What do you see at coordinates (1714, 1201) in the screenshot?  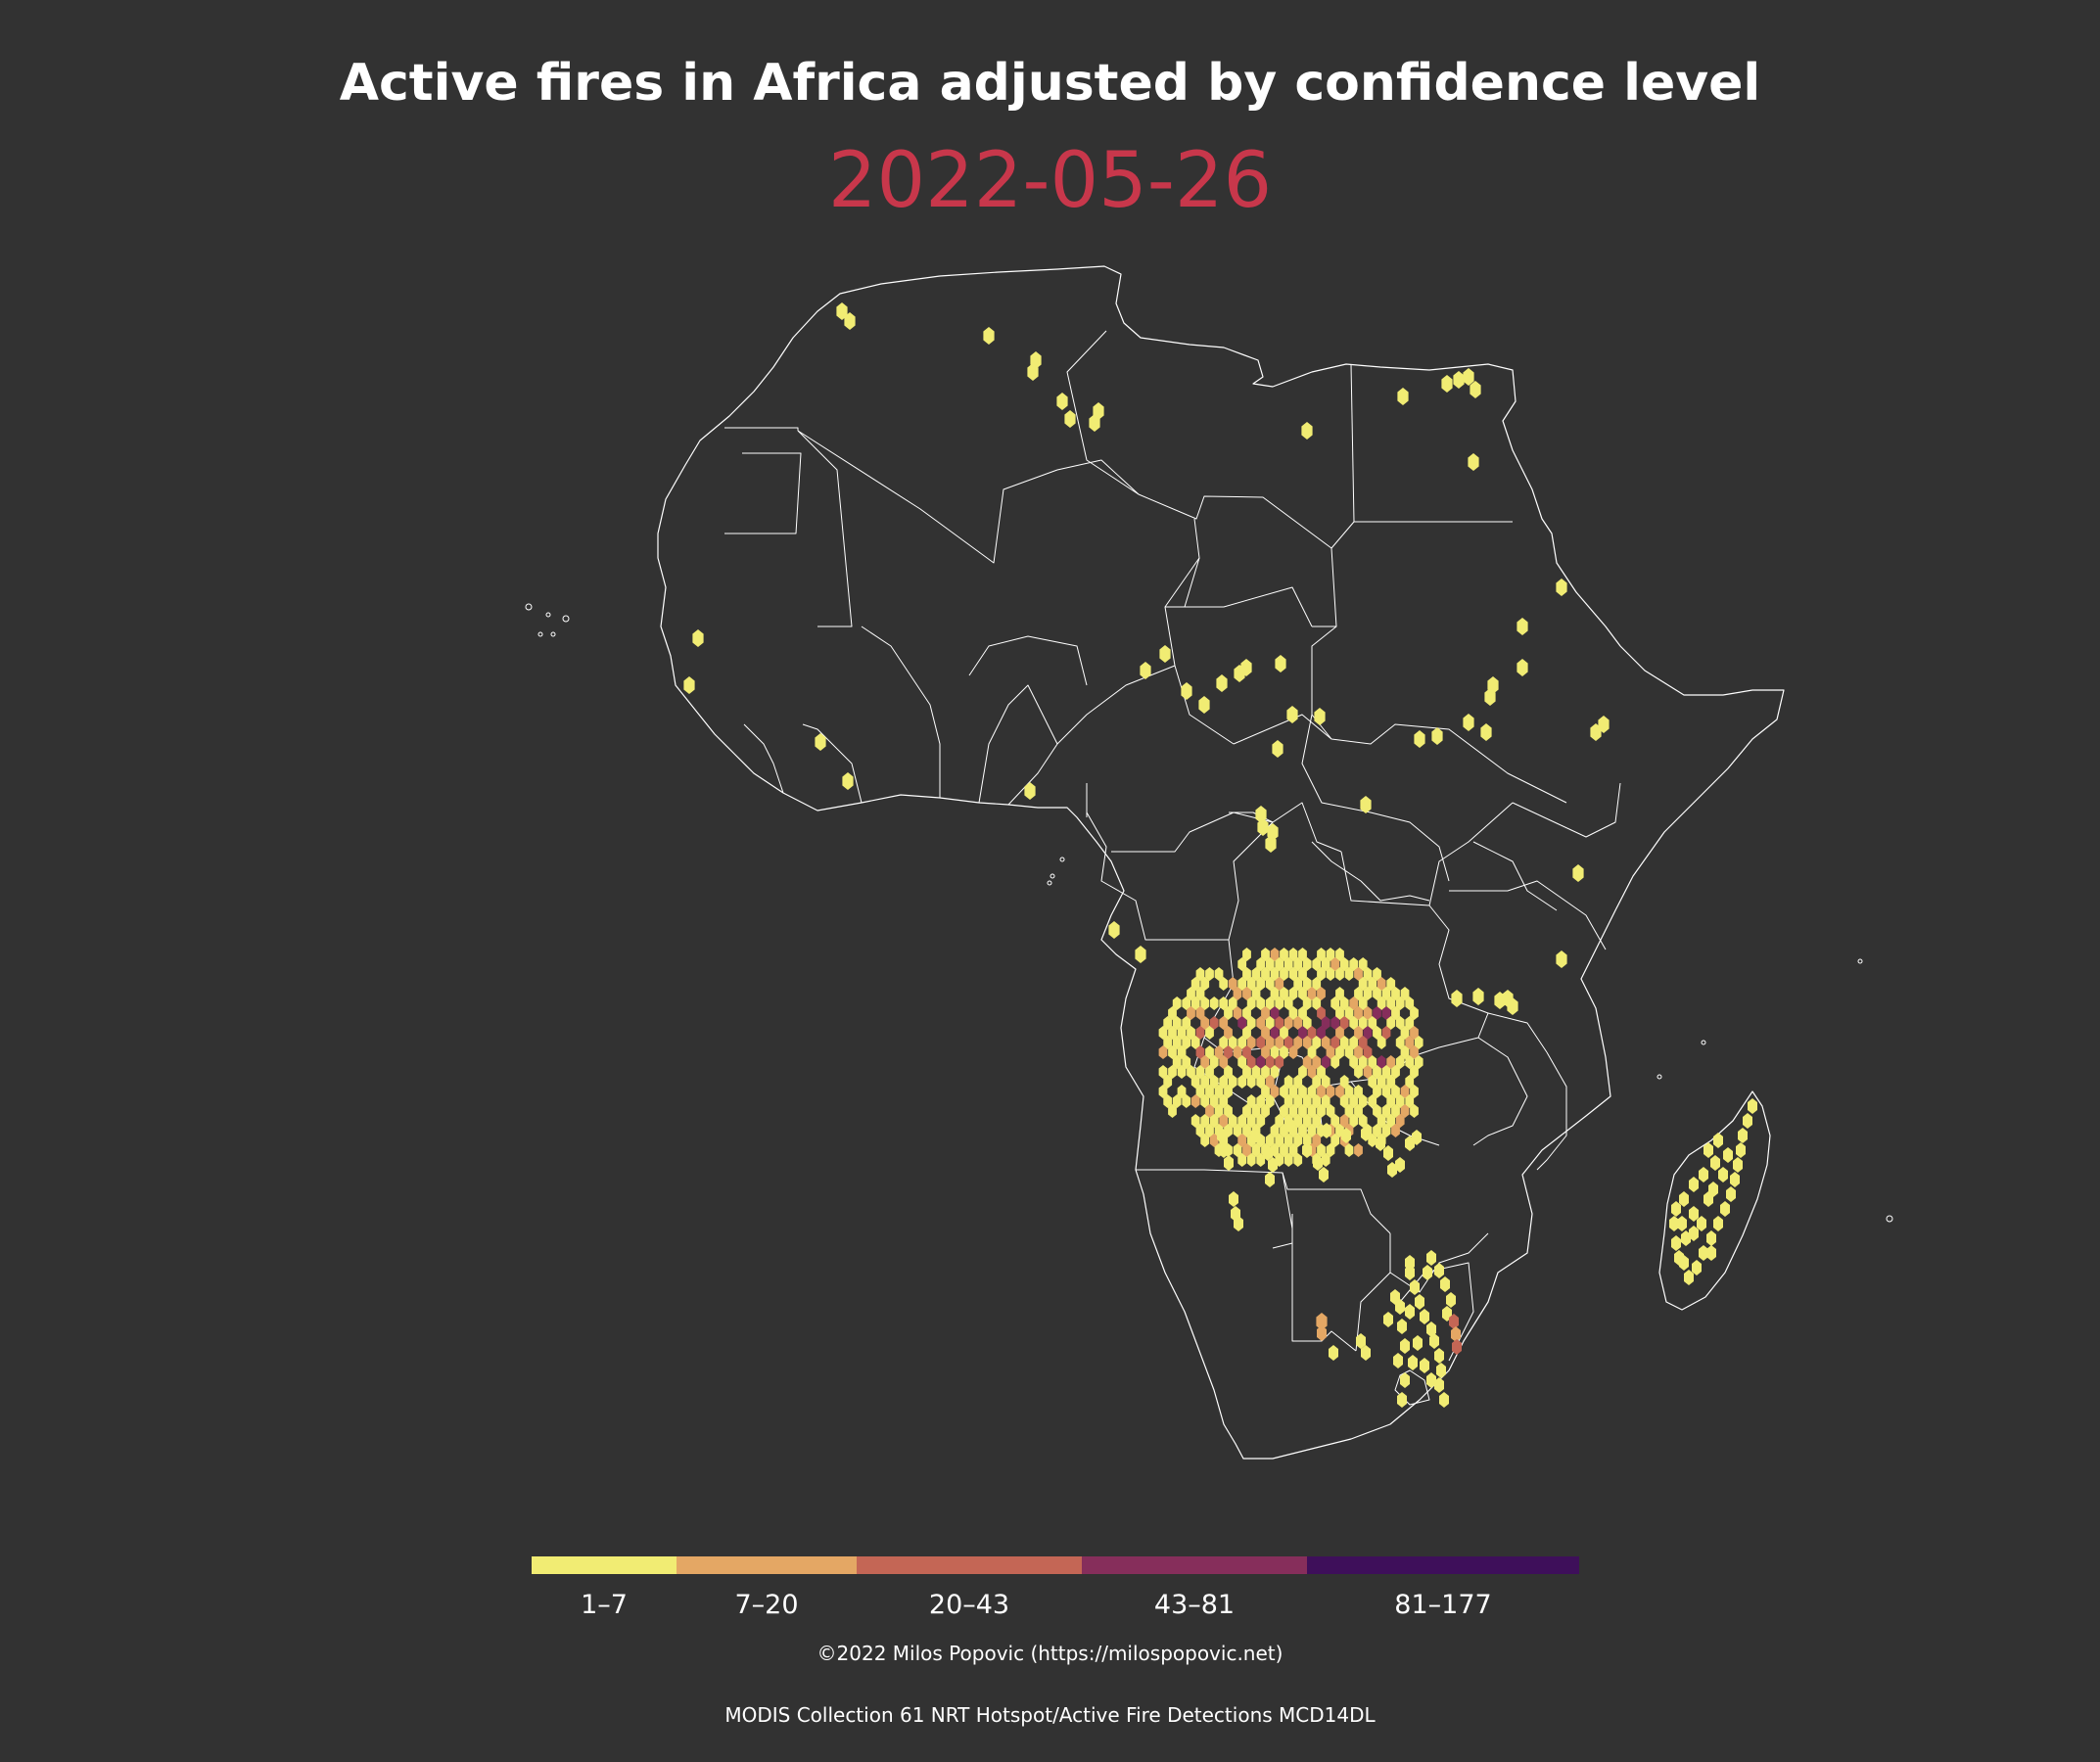 I see `madagascar` at bounding box center [1714, 1201].